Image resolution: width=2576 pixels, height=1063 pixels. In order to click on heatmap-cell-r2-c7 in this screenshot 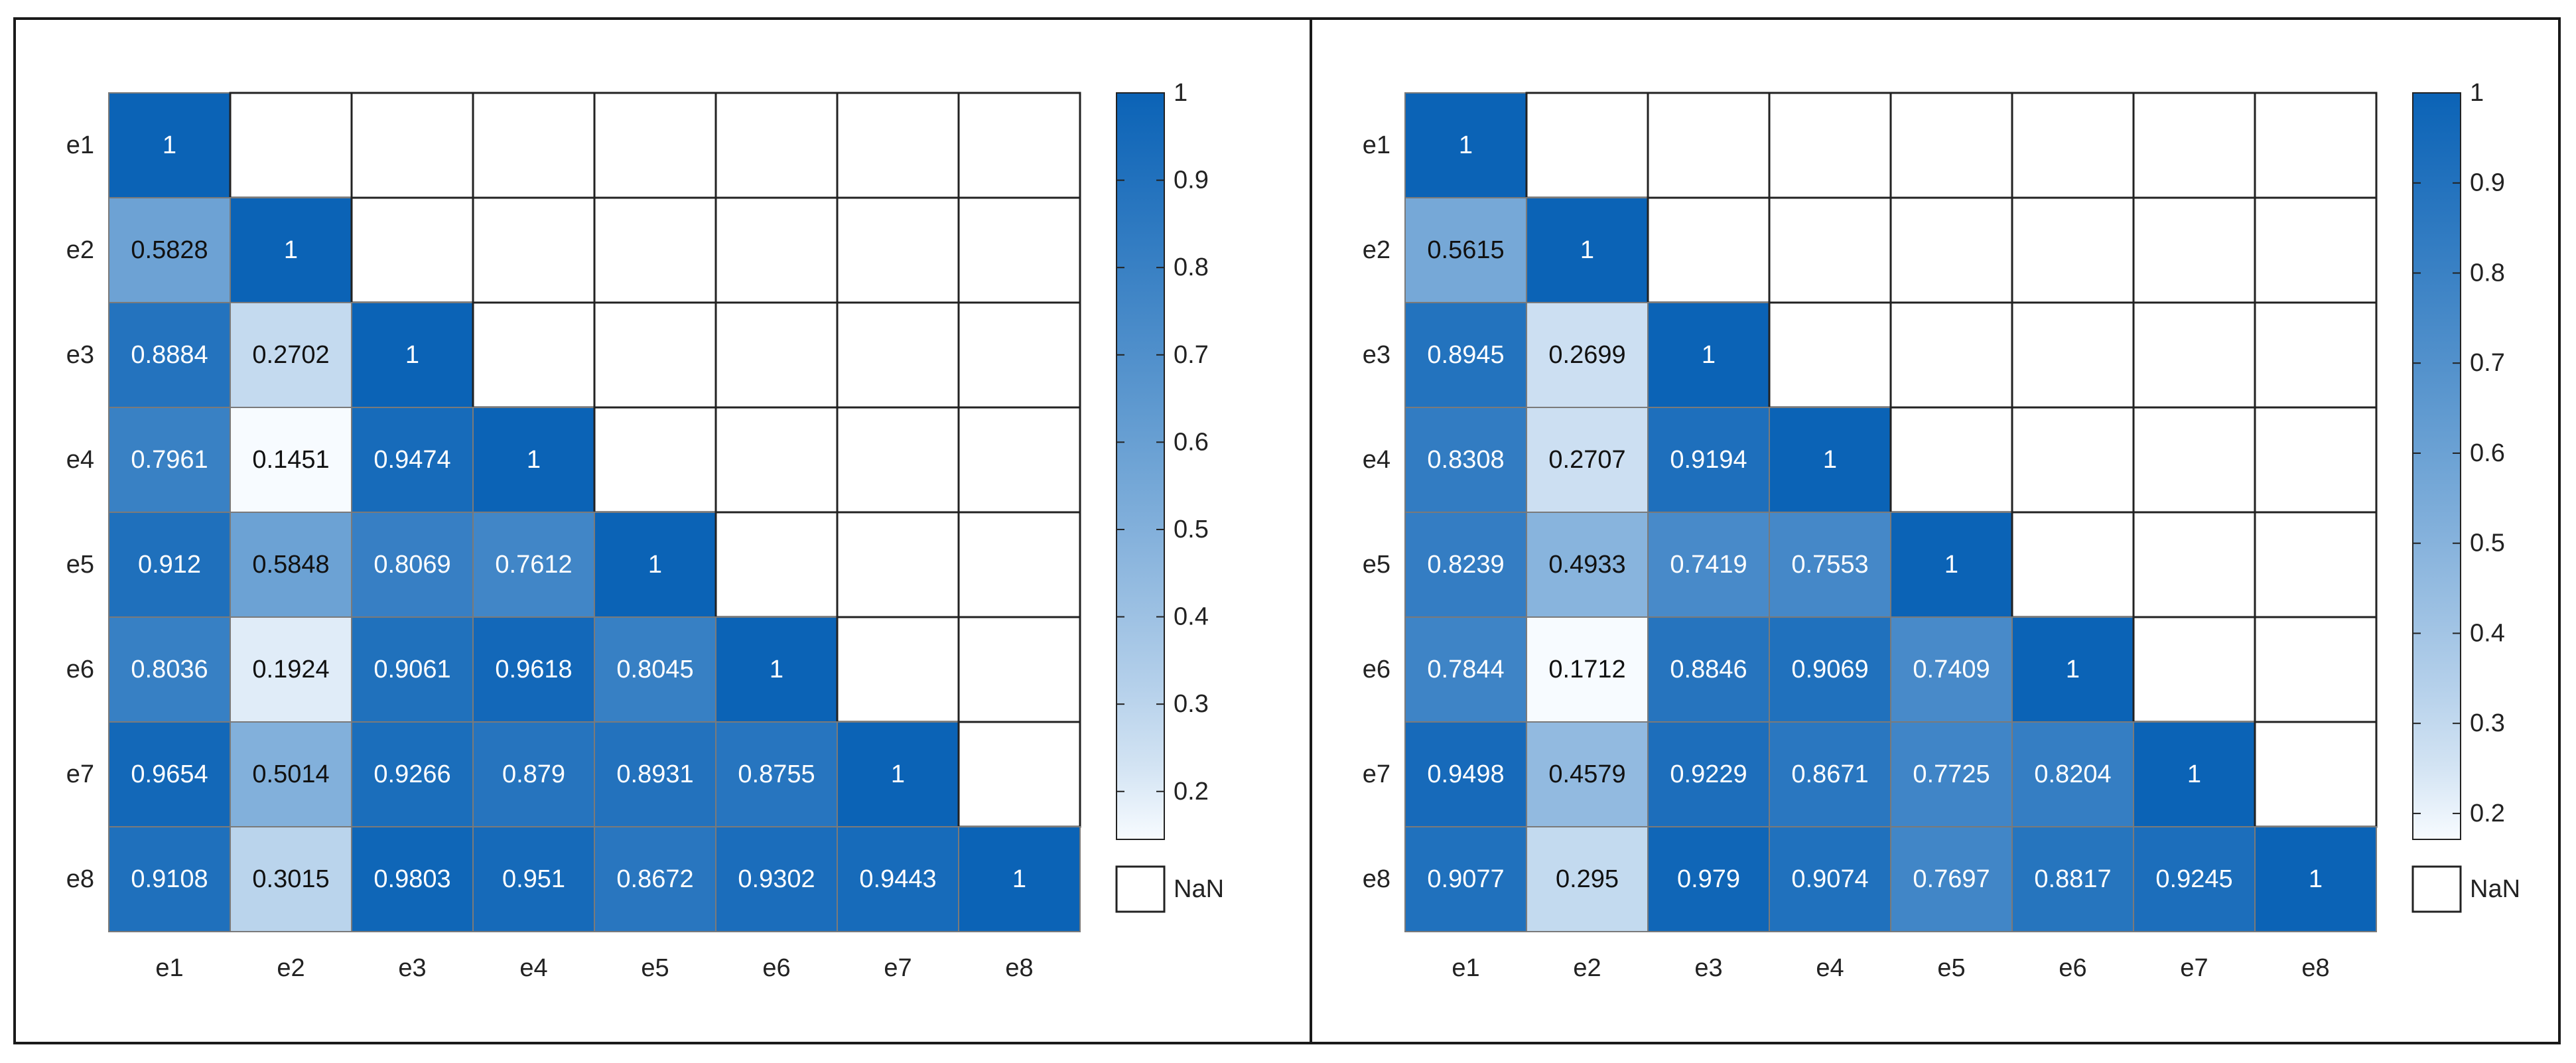, I will do `click(898, 250)`.